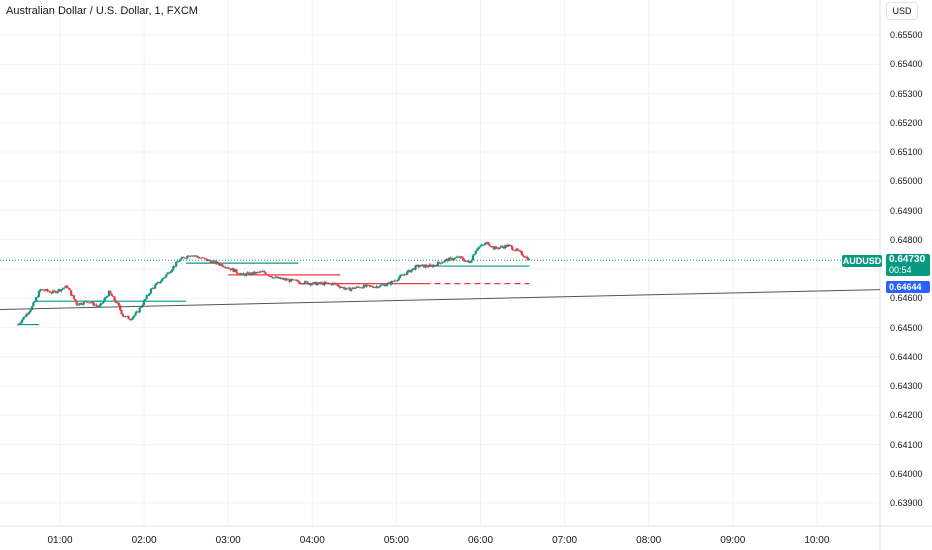 This screenshot has width=932, height=550. Describe the element at coordinates (906, 386) in the screenshot. I see `price-tick-label: 0.64300` at that location.